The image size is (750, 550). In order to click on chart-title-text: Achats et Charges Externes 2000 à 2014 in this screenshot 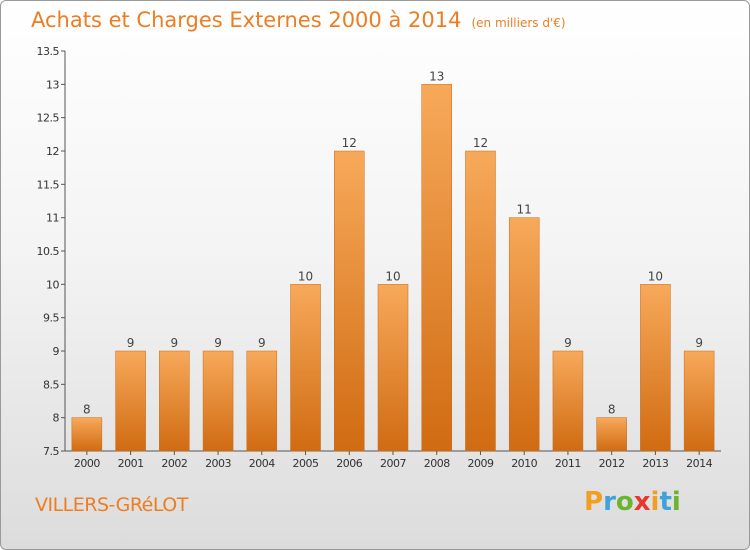, I will do `click(246, 20)`.